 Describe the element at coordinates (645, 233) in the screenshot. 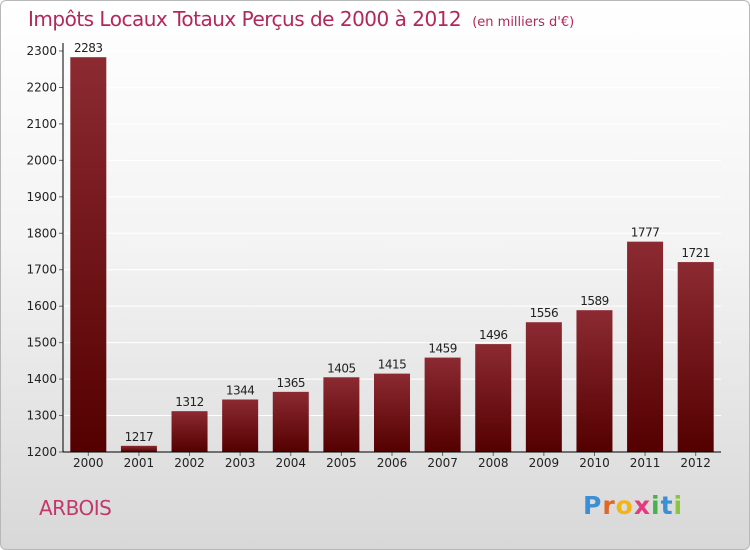

I see `value-label: 1777` at that location.